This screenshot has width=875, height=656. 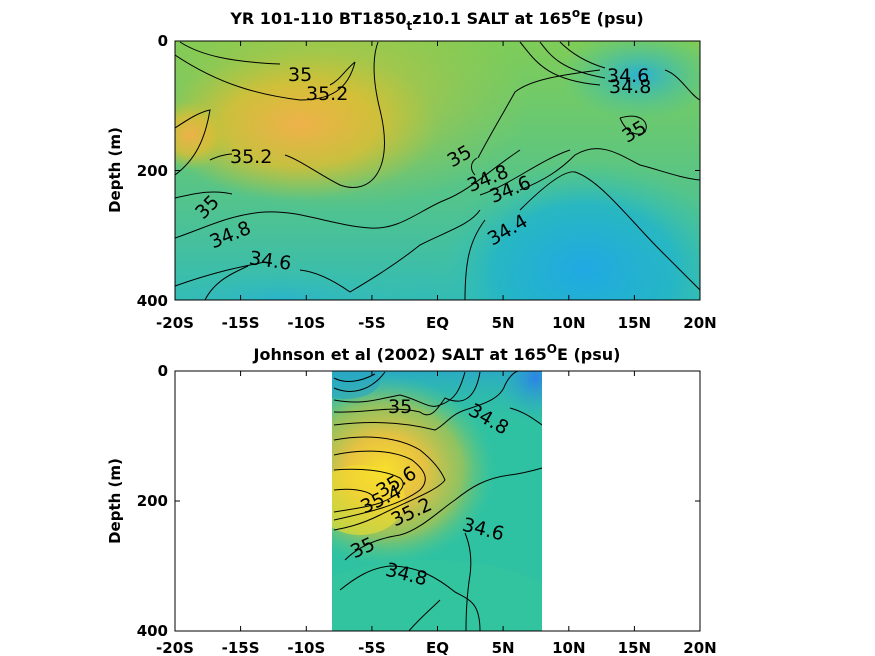 I want to click on contour-label: 34.6, so click(x=628, y=76).